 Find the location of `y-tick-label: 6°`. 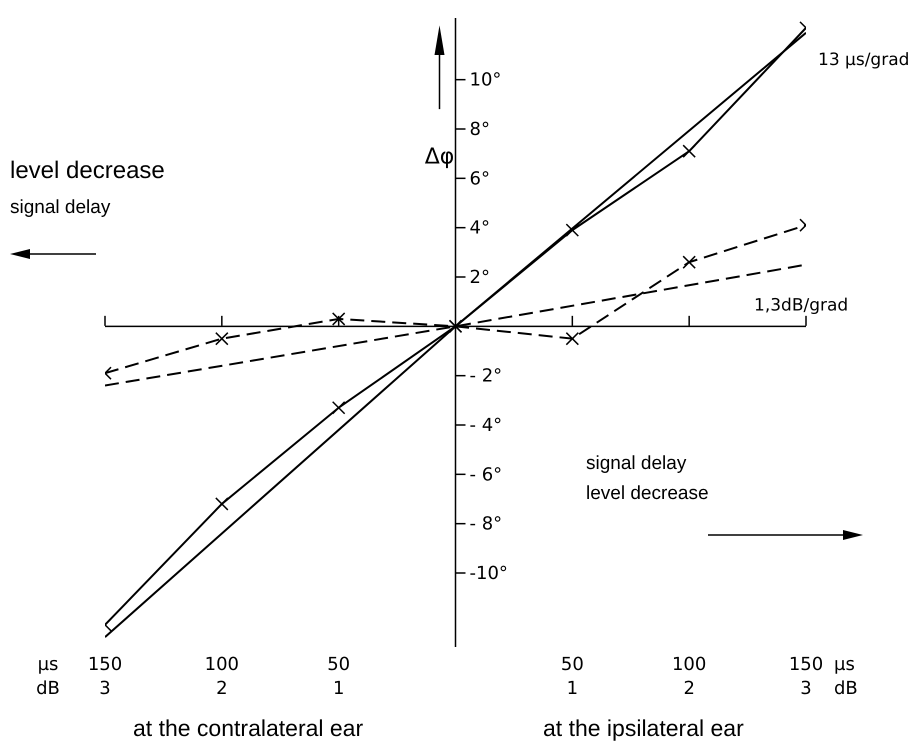

y-tick-label: 6° is located at coordinates (480, 179).